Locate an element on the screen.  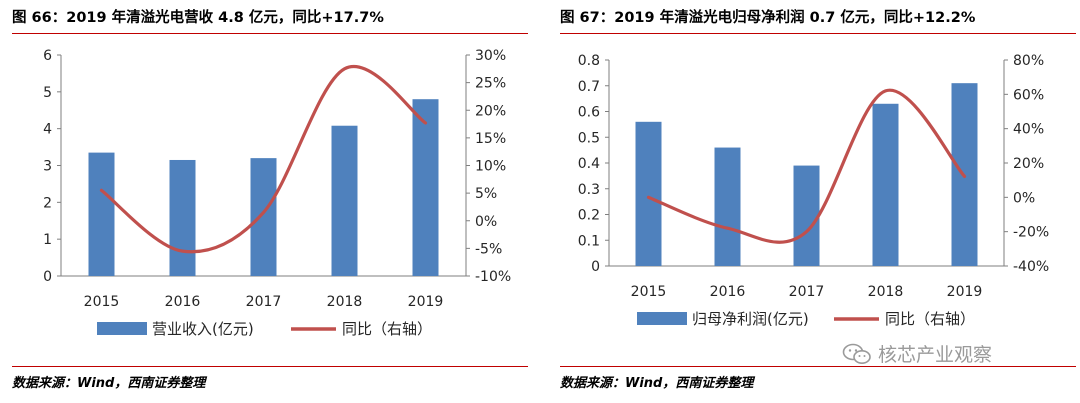
left-axis-tick-label: 0.1 is located at coordinates (589, 241).